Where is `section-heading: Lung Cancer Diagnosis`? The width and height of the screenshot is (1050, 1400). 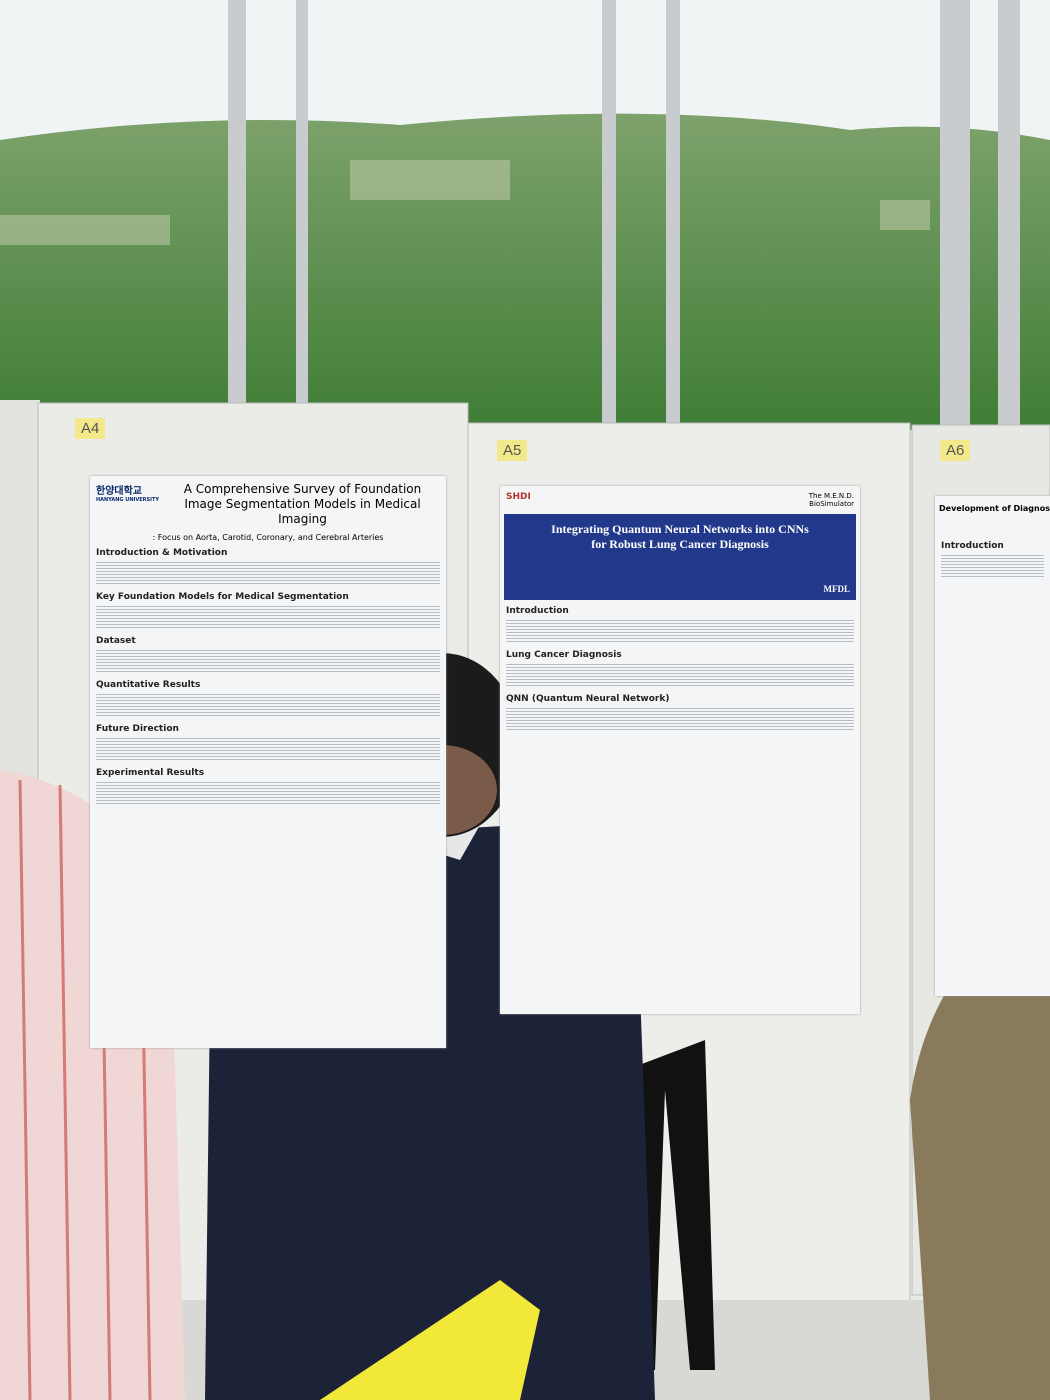 section-heading: Lung Cancer Diagnosis is located at coordinates (564, 655).